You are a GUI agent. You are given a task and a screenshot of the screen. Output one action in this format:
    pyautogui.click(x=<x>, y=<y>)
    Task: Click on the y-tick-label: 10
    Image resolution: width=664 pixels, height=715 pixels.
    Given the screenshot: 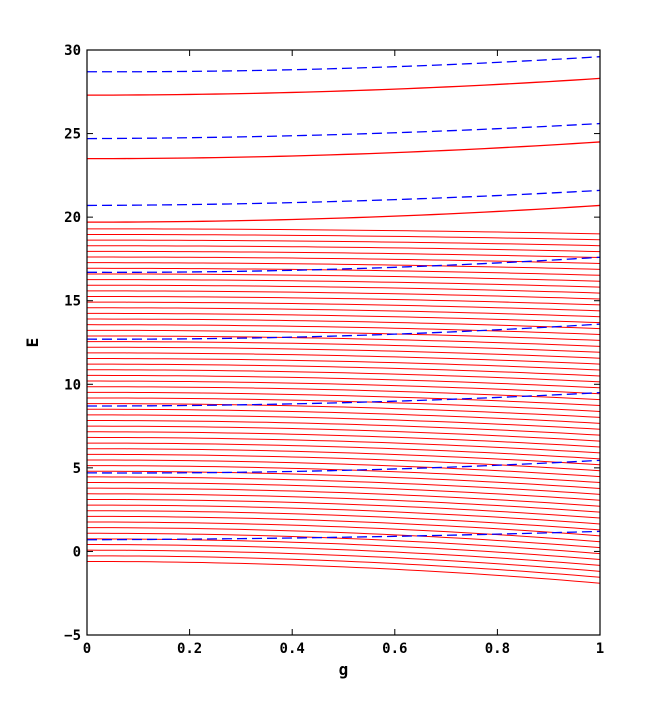 What is the action you would take?
    pyautogui.click(x=72, y=385)
    